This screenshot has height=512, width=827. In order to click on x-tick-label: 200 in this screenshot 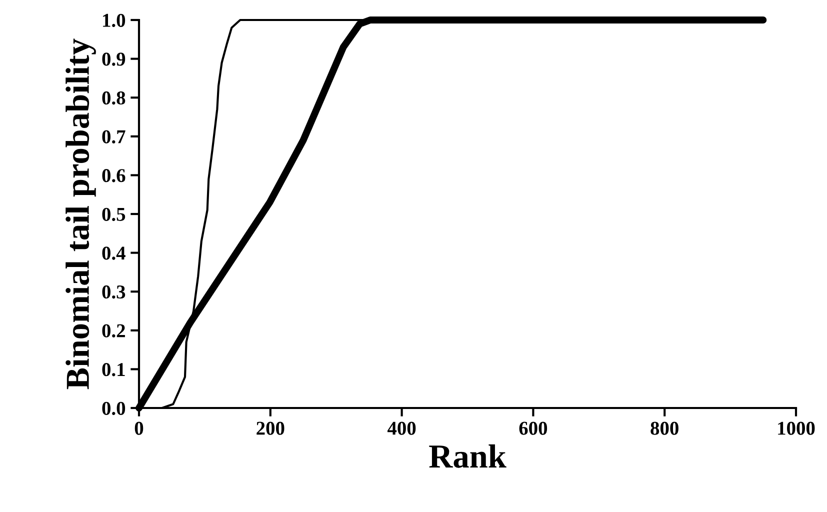, I will do `click(270, 428)`.